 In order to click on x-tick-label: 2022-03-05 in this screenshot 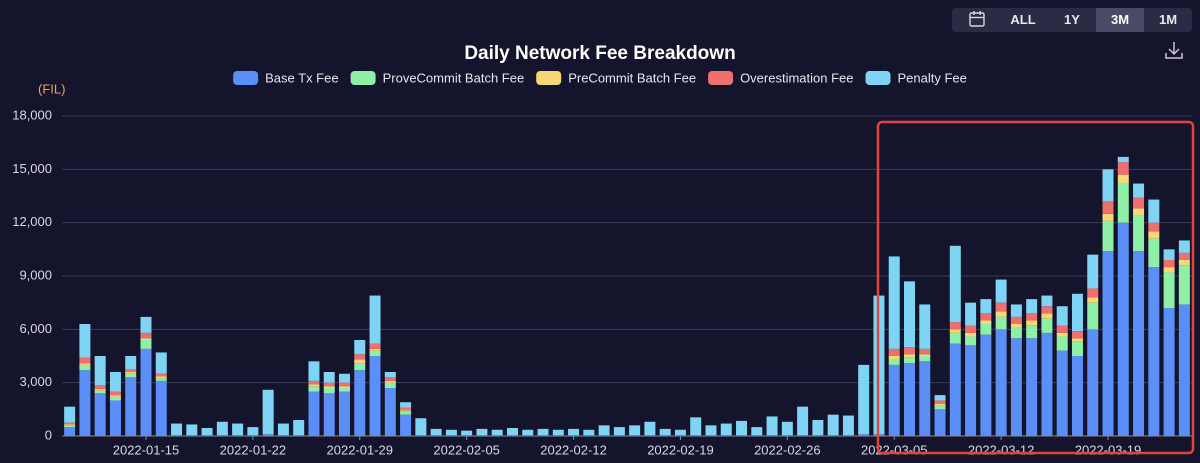, I will do `click(894, 449)`.